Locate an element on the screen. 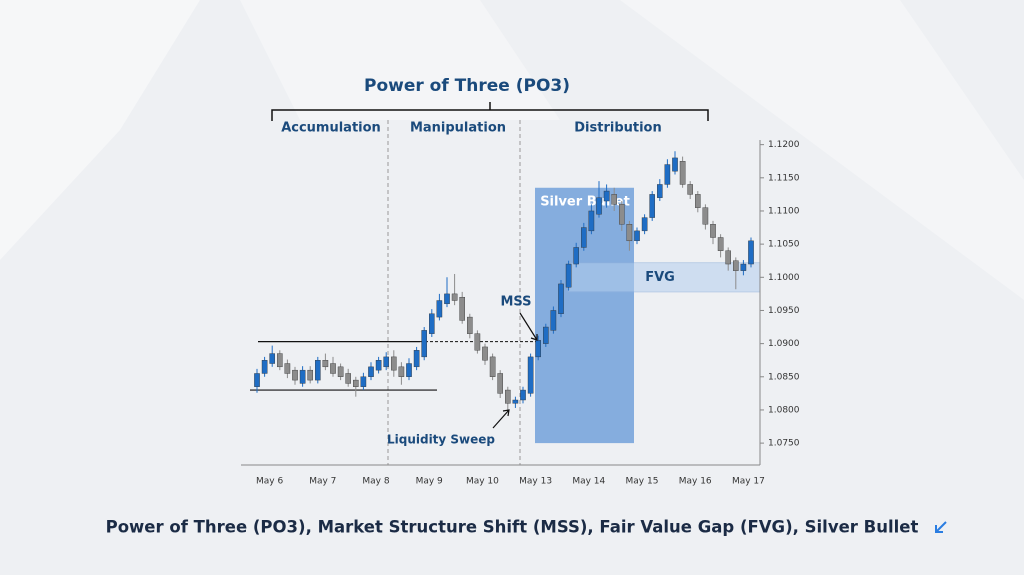  fvg-label: FVG is located at coordinates (660, 277).